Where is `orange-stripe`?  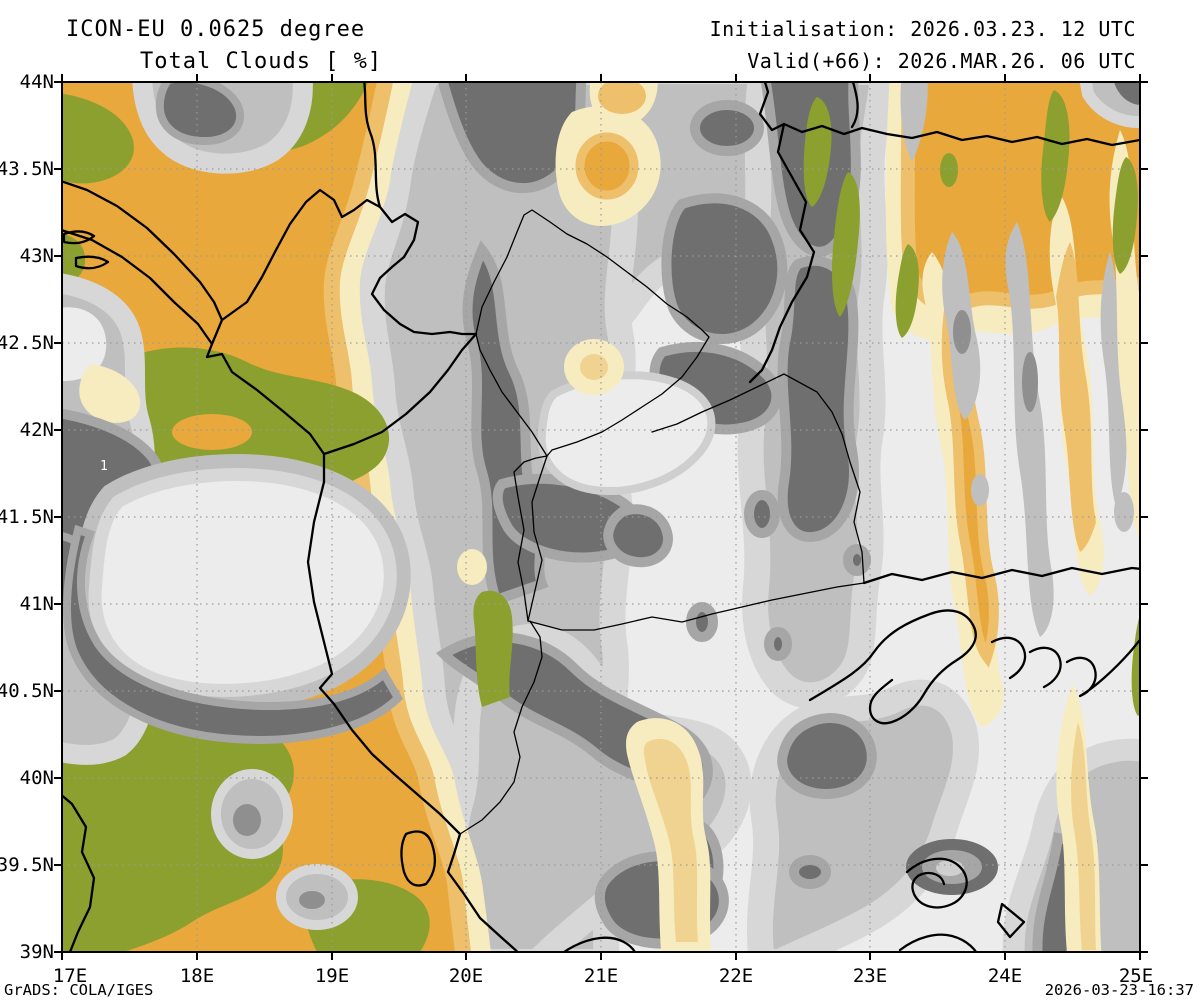
orange-stripe is located at coordinates (1076, 397).